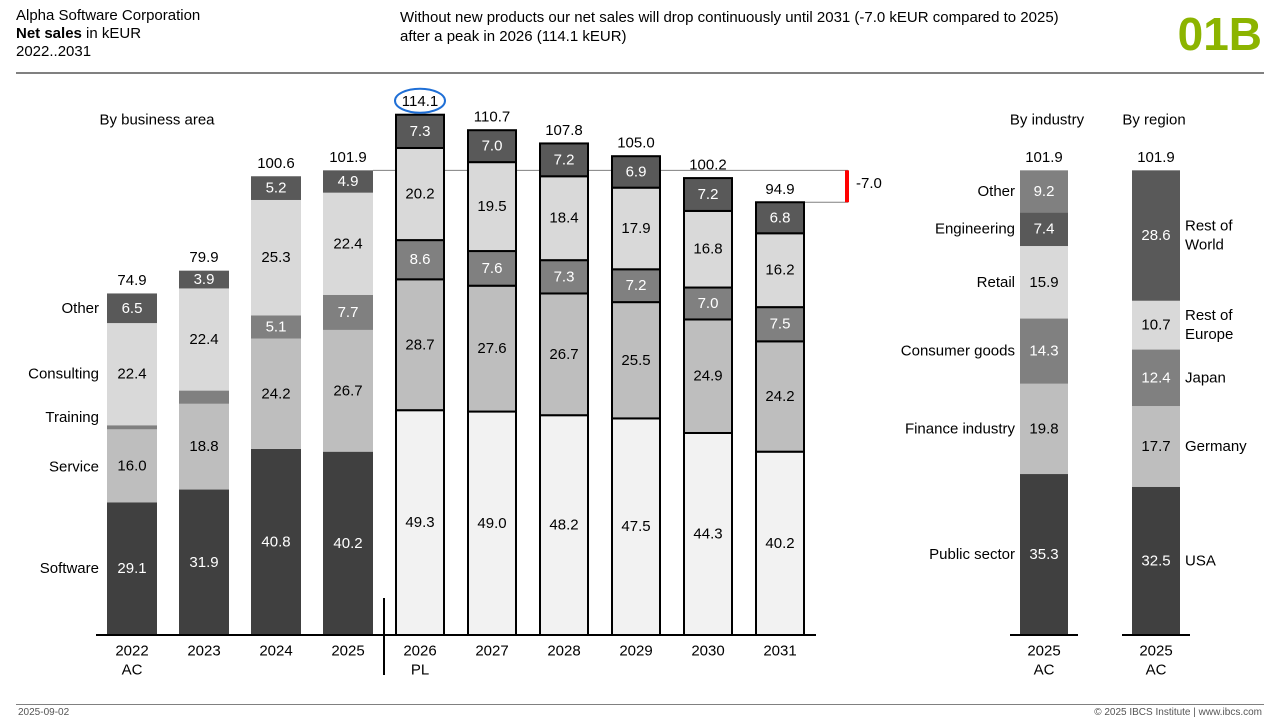 The width and height of the screenshot is (1280, 720). I want to click on category-label: 2025, so click(1043, 651).